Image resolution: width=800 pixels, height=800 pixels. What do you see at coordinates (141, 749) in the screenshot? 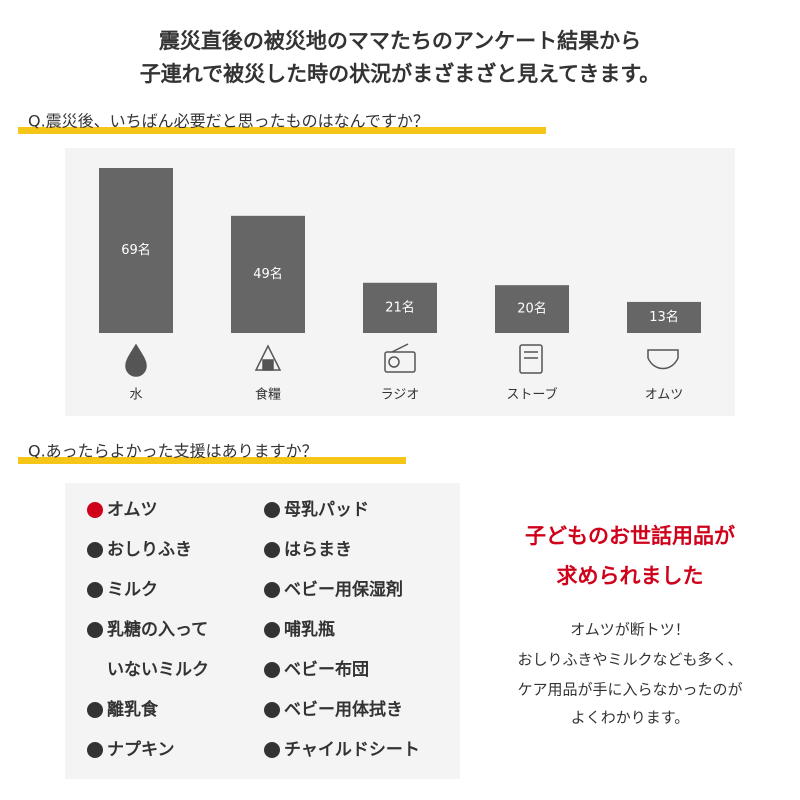
I see `list-item: ナプキン` at bounding box center [141, 749].